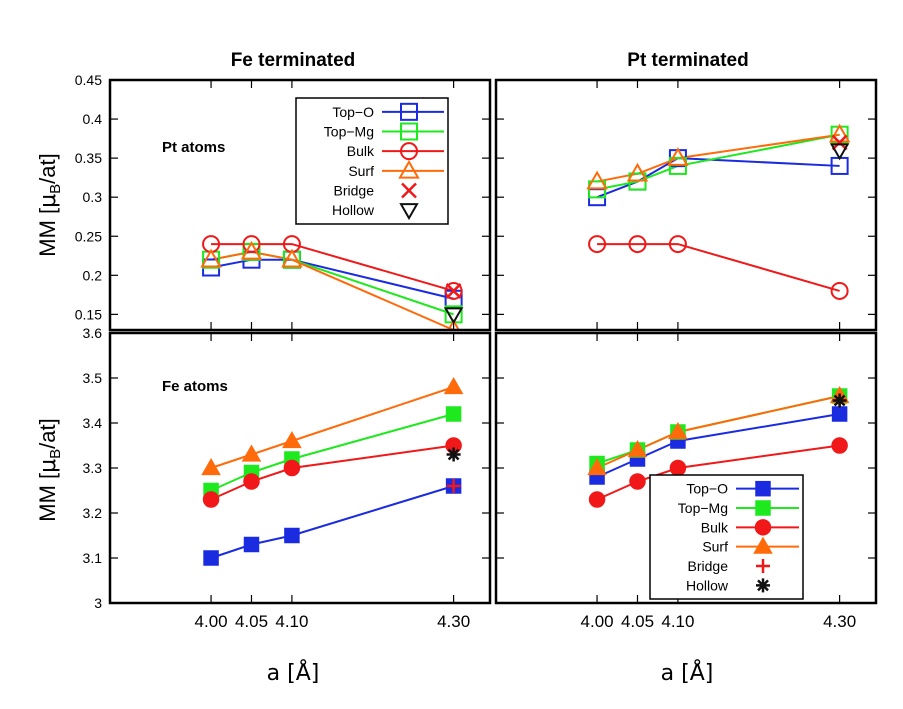  What do you see at coordinates (195, 386) in the screenshot?
I see `panel-annotation: Fe atoms` at bounding box center [195, 386].